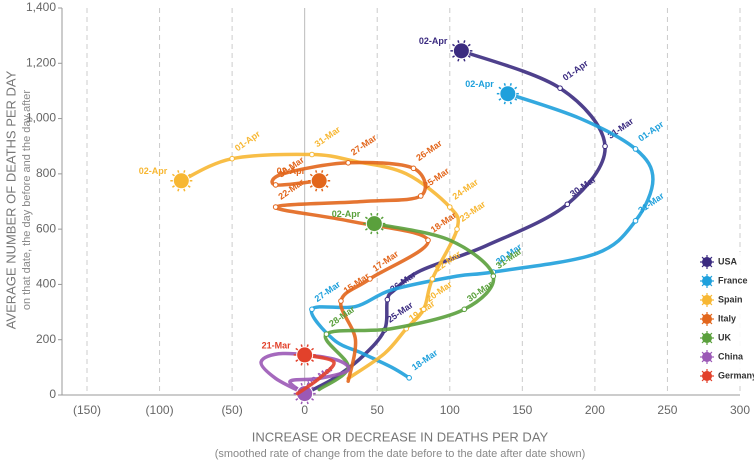 The height and width of the screenshot is (464, 754). What do you see at coordinates (667, 410) in the screenshot?
I see `x-tick-label: 250` at bounding box center [667, 410].